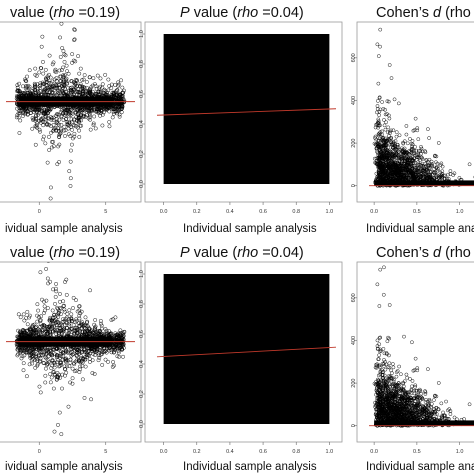 Image resolution: width=474 pixels, height=474 pixels. I want to click on x-axis-label: Individual sample analysis, so click(250, 229).